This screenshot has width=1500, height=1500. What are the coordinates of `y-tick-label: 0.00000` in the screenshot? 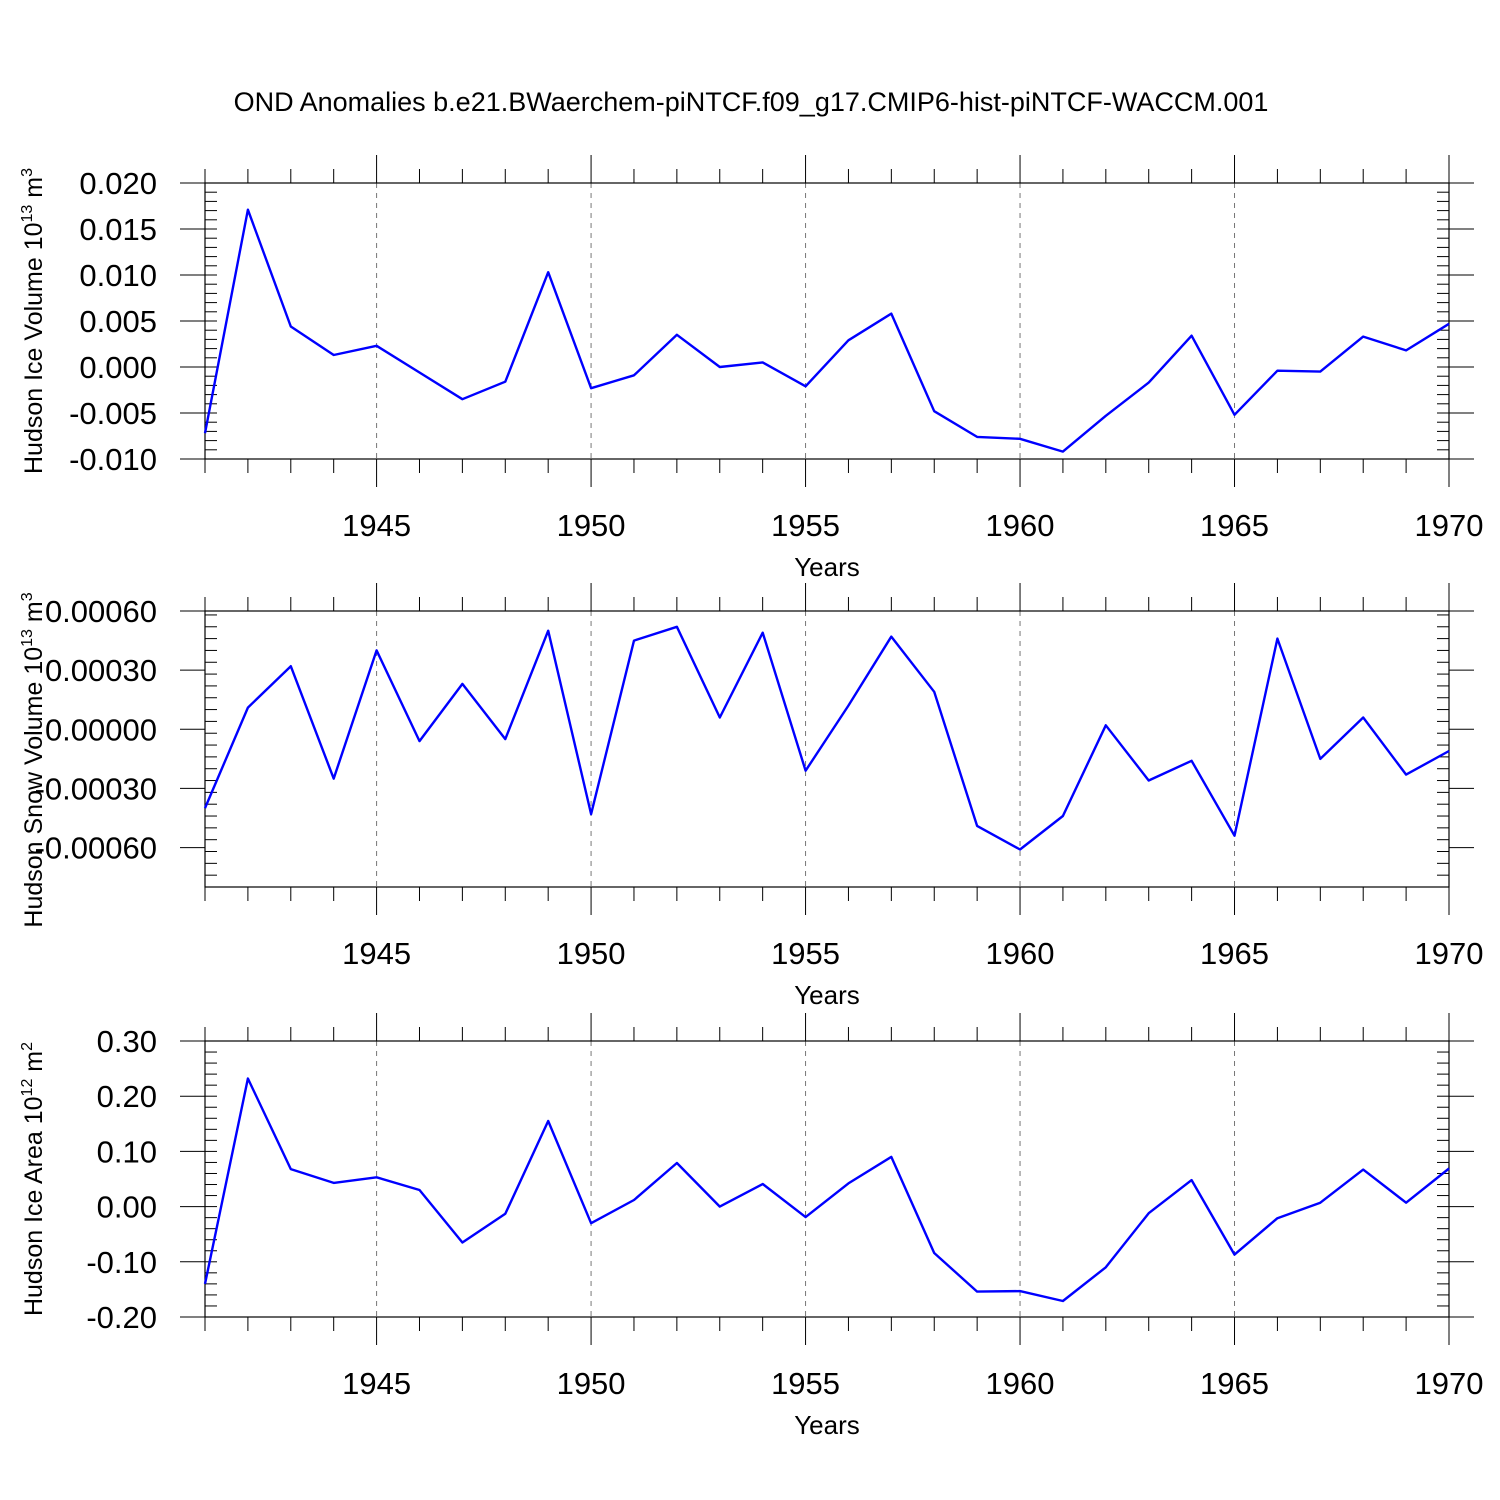 It's located at (101, 729).